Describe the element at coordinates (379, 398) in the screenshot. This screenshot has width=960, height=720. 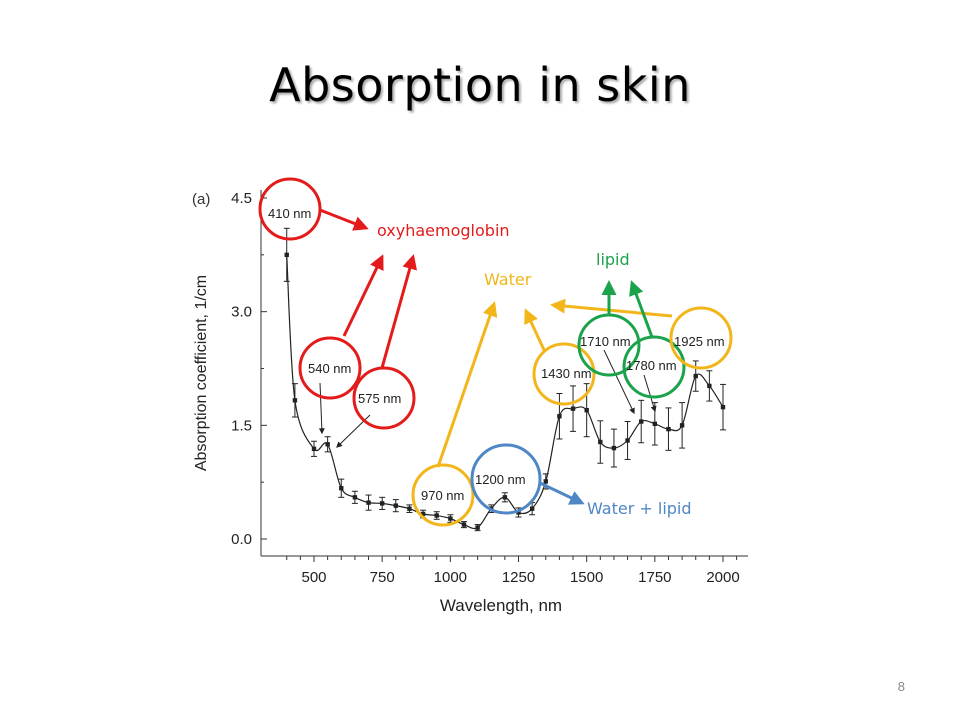
I see `label-575nm: 575 nm` at that location.